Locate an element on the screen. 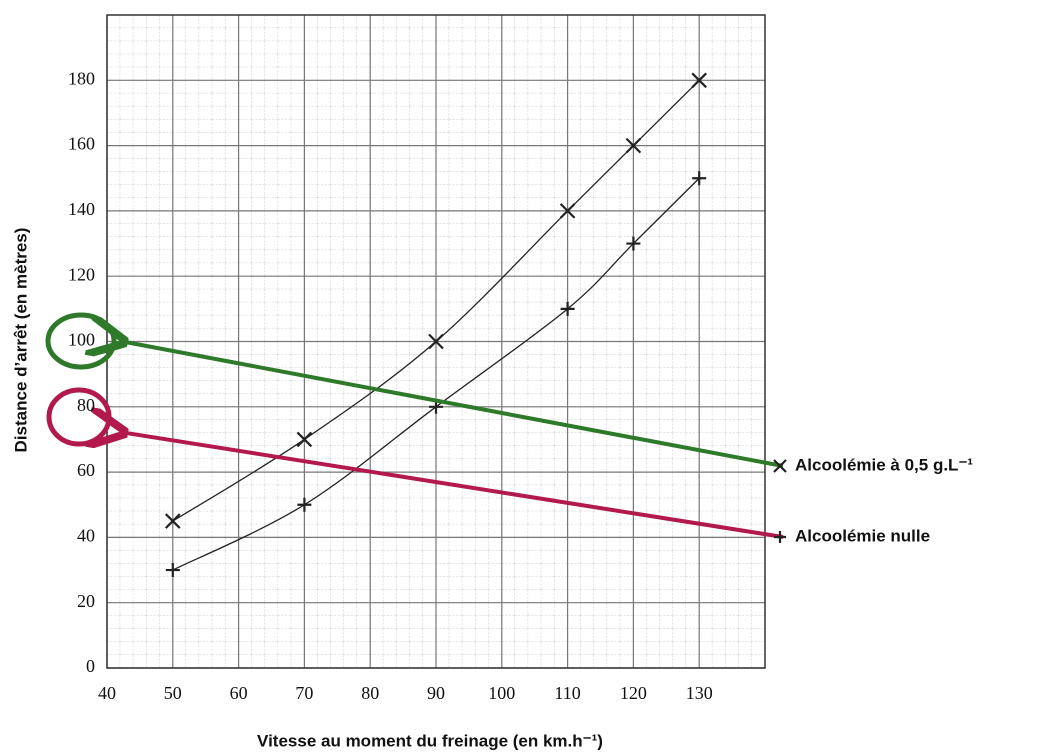  green-circle is located at coordinates (81, 341).